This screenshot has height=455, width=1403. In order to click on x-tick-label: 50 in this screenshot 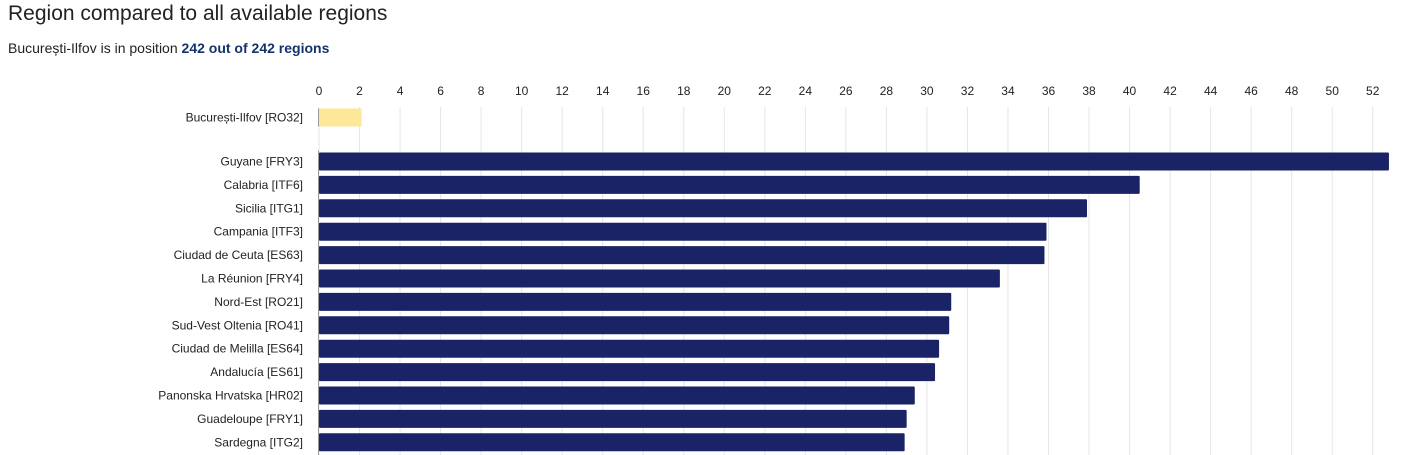, I will do `click(1333, 91)`.